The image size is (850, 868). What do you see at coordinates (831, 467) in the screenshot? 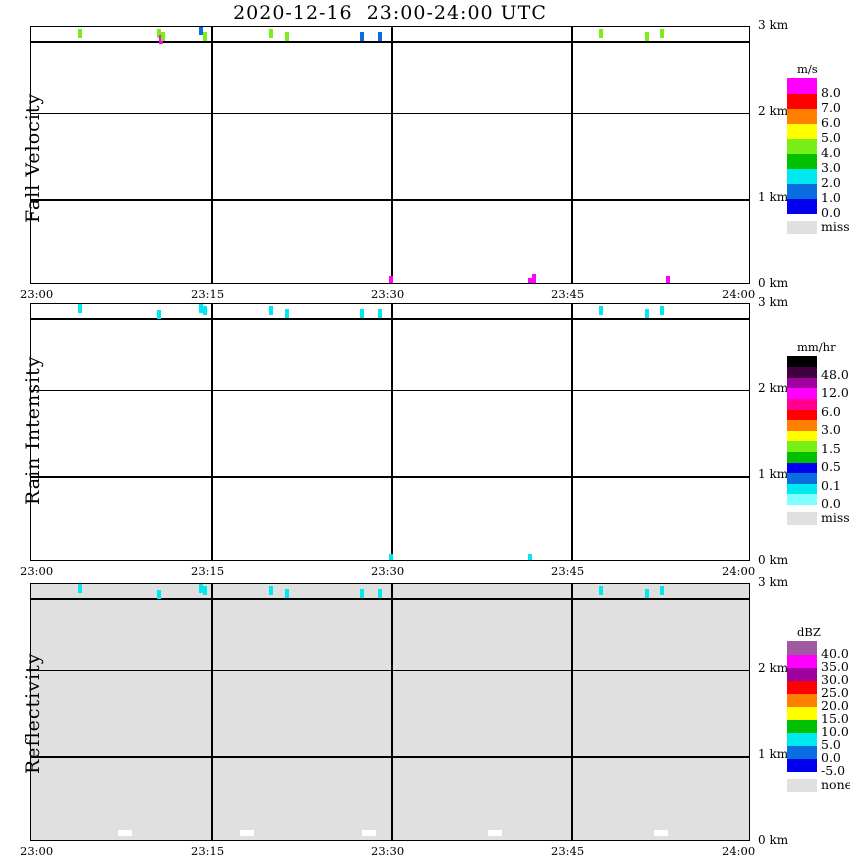
I see `colorbar-tick-label: 0.5` at bounding box center [831, 467].